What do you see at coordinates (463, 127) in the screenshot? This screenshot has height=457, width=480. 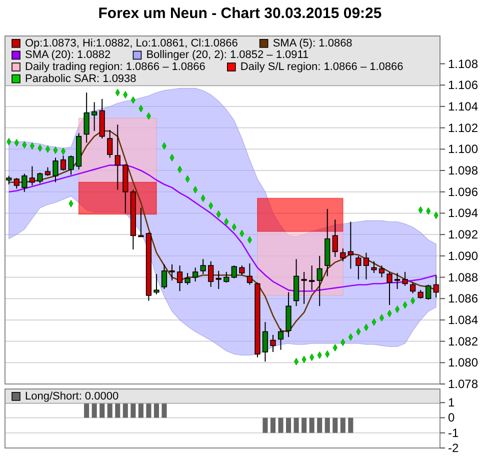 I see `y-tick-label: 1.102` at bounding box center [463, 127].